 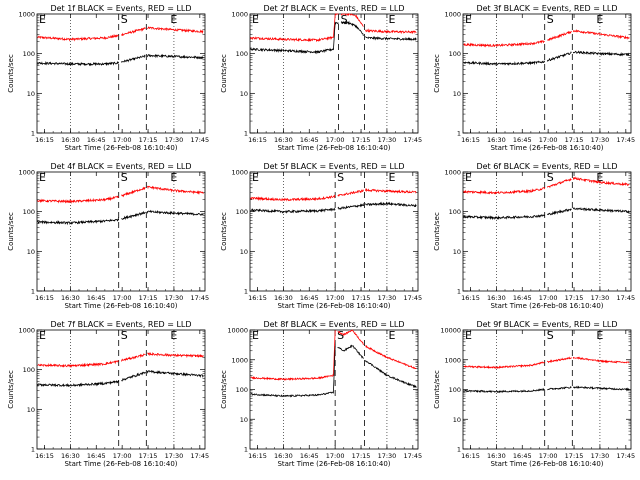 I want to click on chart-title: Det 9f BLACK = Events, RED = LLD, so click(x=546, y=324).